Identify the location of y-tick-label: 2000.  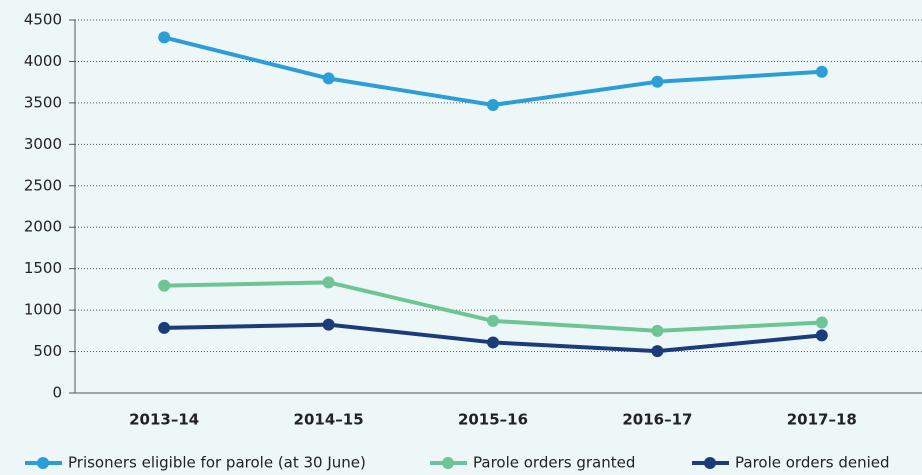
(43, 227).